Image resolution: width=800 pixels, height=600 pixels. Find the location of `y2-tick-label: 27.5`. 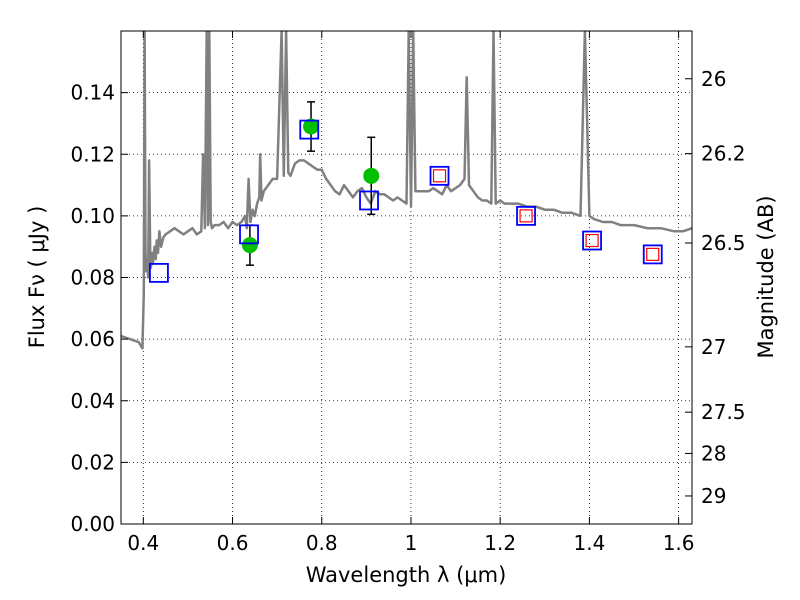

y2-tick-label: 27.5 is located at coordinates (723, 412).